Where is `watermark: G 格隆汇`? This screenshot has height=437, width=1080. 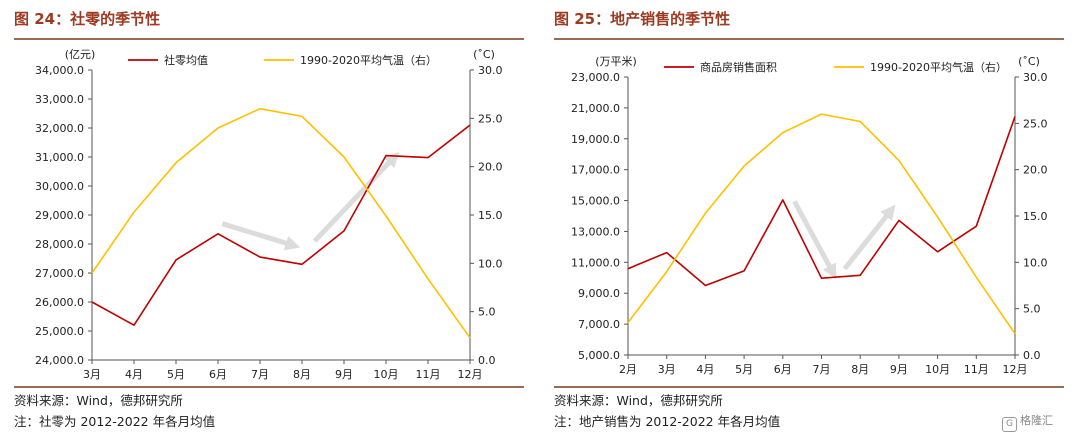
watermark: G 格隆汇 is located at coordinates (1027, 422).